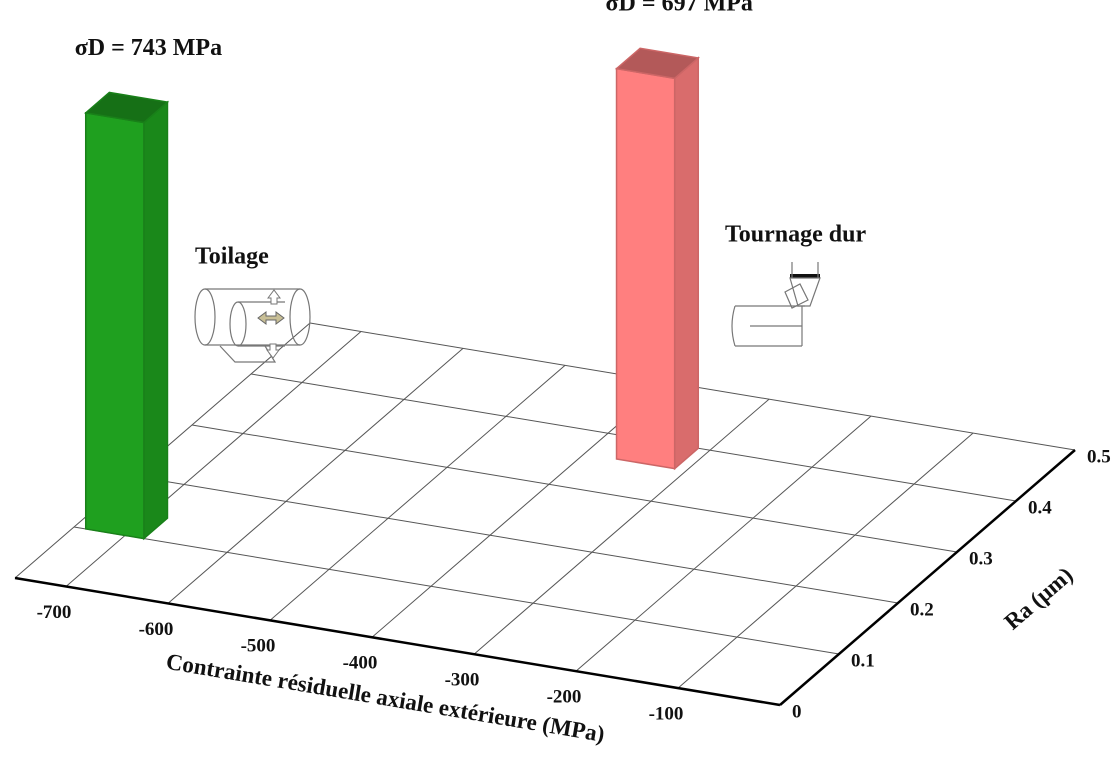  I want to click on value-label: σD = 743 MPa, so click(148, 48).